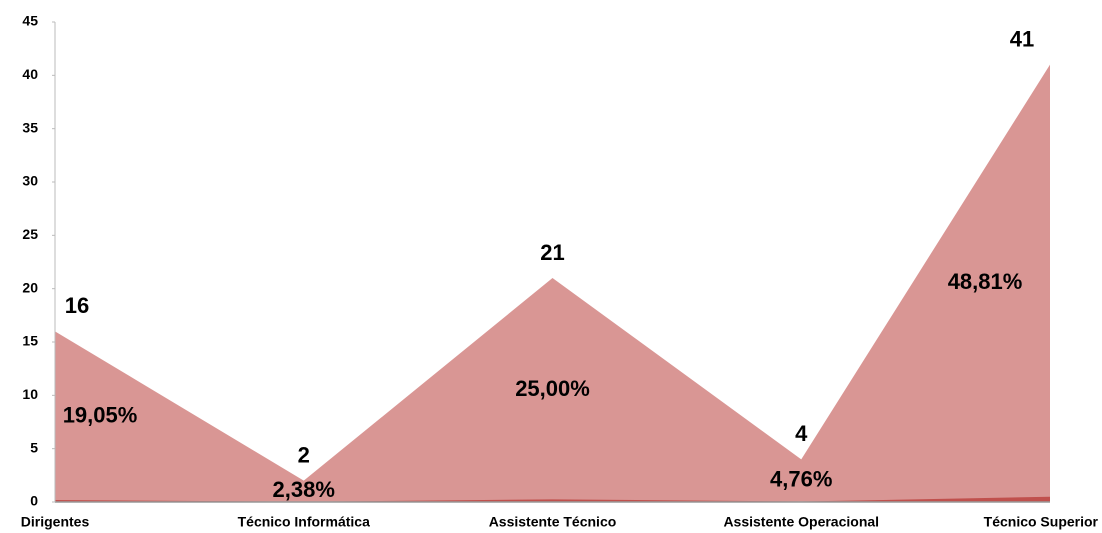  I want to click on y-tick-label: 25, so click(30, 234).